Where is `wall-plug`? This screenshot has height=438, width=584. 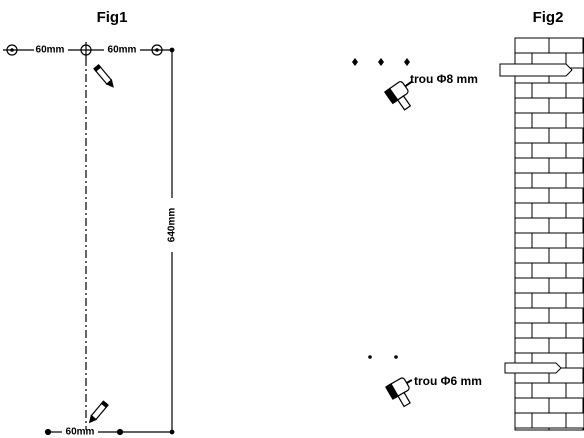 wall-plug is located at coordinates (536, 218).